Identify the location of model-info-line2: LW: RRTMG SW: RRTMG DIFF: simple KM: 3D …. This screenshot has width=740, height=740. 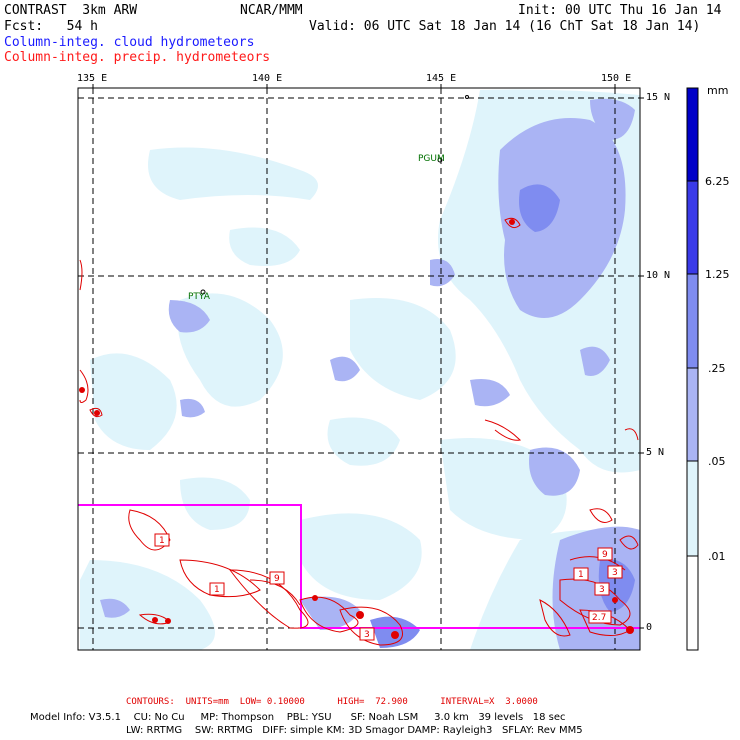
(354, 730).